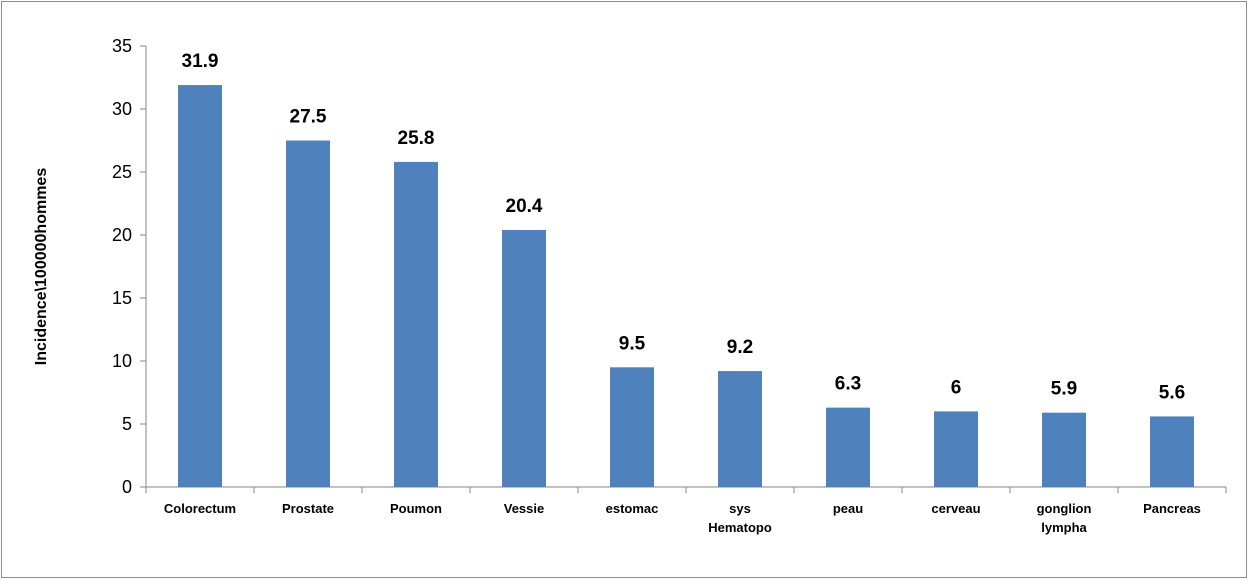 The width and height of the screenshot is (1251, 581). I want to click on x-tick-label: cerveau, so click(955, 508).